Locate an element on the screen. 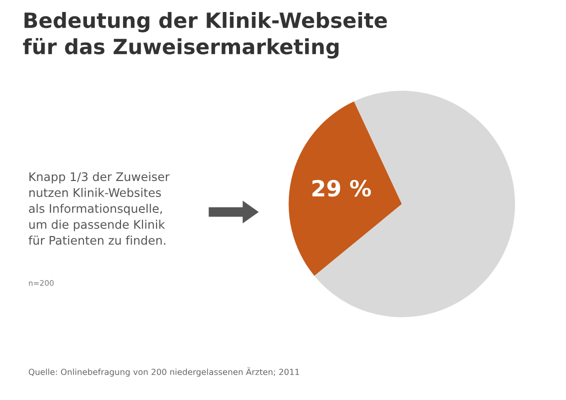 The image size is (566, 400). chart-title: Bedeutung der Klinik-Webseite für das Zuweisermarketing is located at coordinates (205, 35).